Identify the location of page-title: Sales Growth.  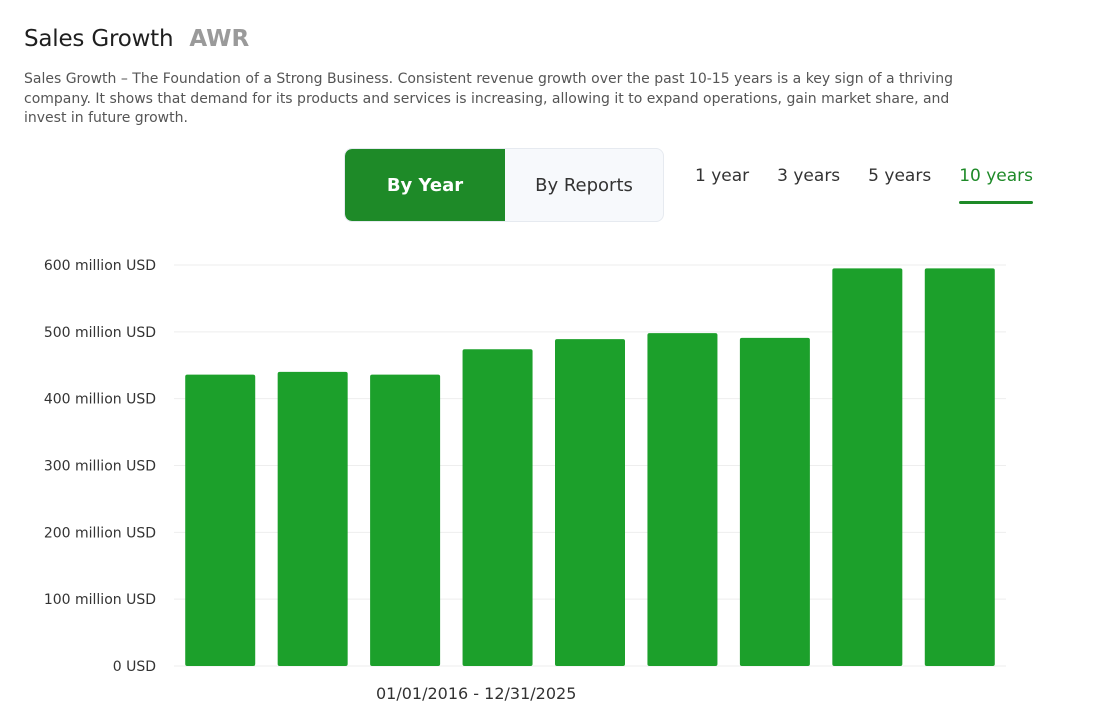
(99, 39).